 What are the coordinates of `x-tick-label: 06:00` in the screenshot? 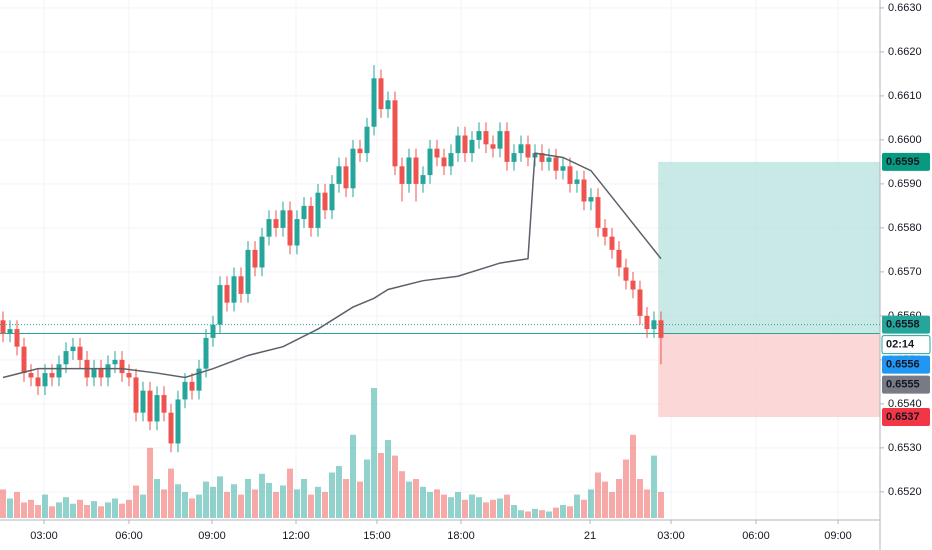 It's located at (756, 536).